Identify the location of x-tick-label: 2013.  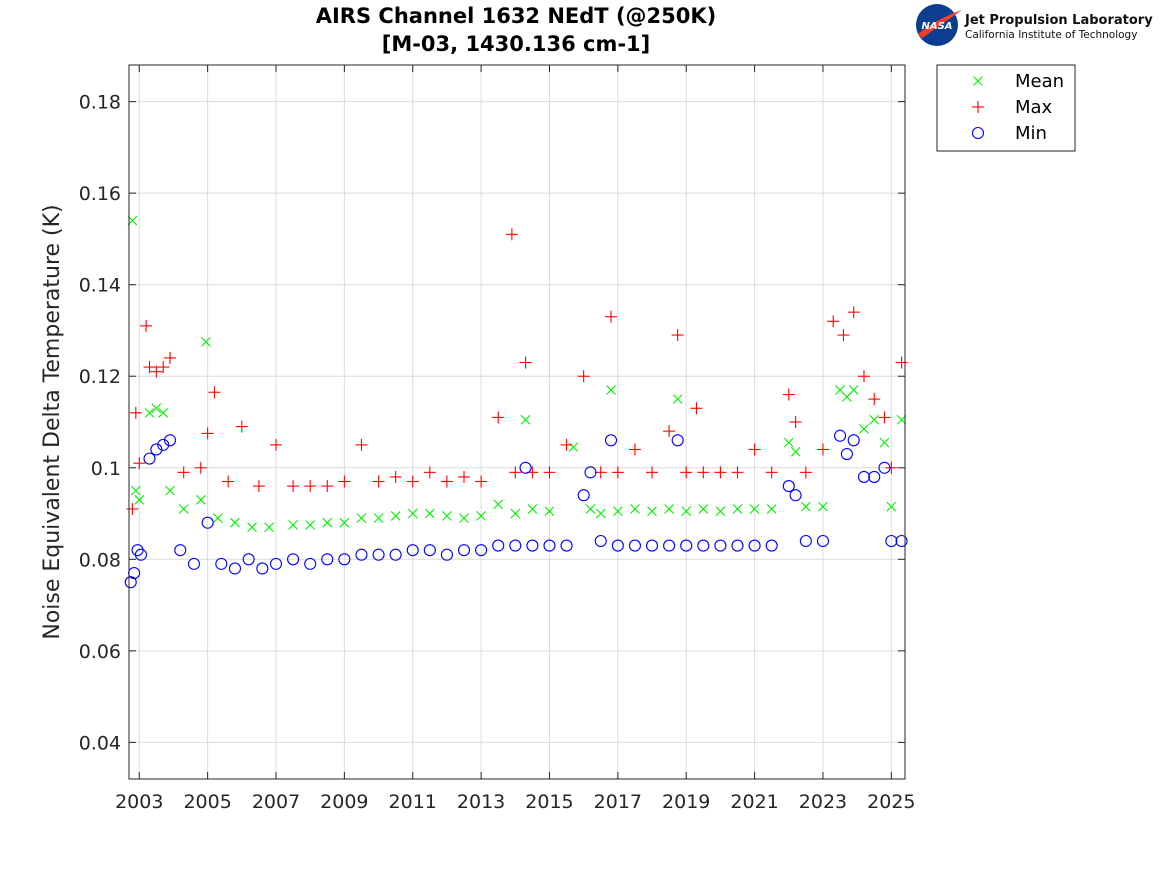
(481, 802).